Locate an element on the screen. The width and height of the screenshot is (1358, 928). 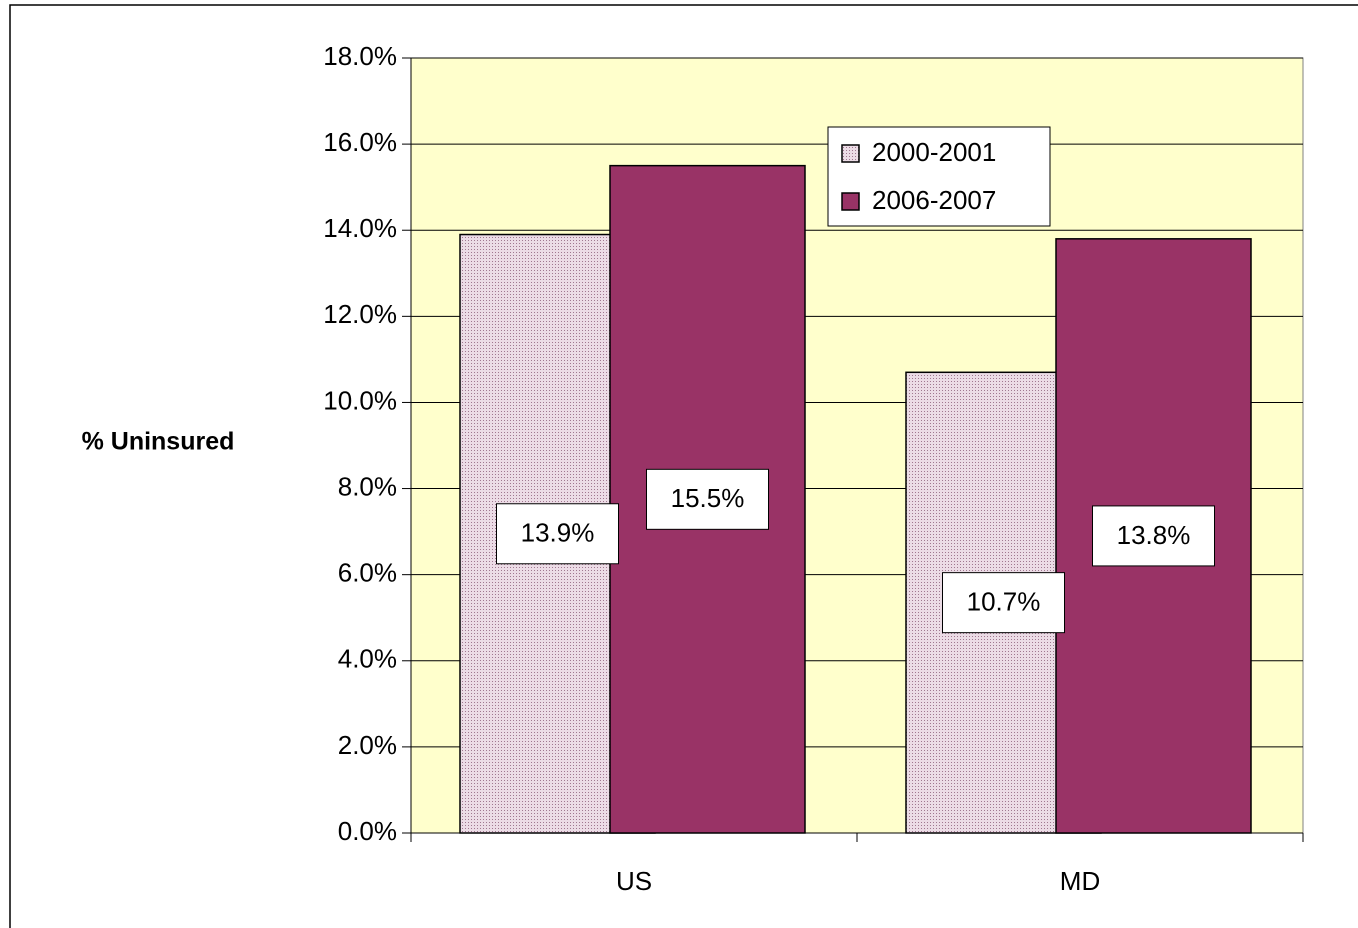
y-tick-label: 2.0% is located at coordinates (367, 745).